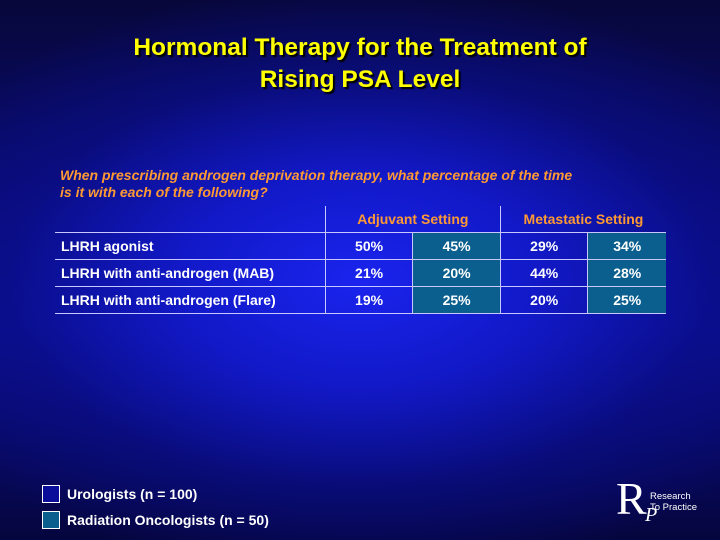 Image resolution: width=720 pixels, height=540 pixels. I want to click on adjuvant-setting-header: Adjuvant Setting, so click(413, 219).